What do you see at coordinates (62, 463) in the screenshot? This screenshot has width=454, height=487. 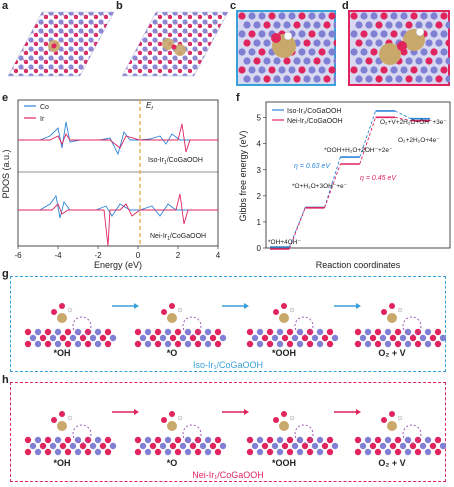 I see `nei-step-1: *OH` at bounding box center [62, 463].